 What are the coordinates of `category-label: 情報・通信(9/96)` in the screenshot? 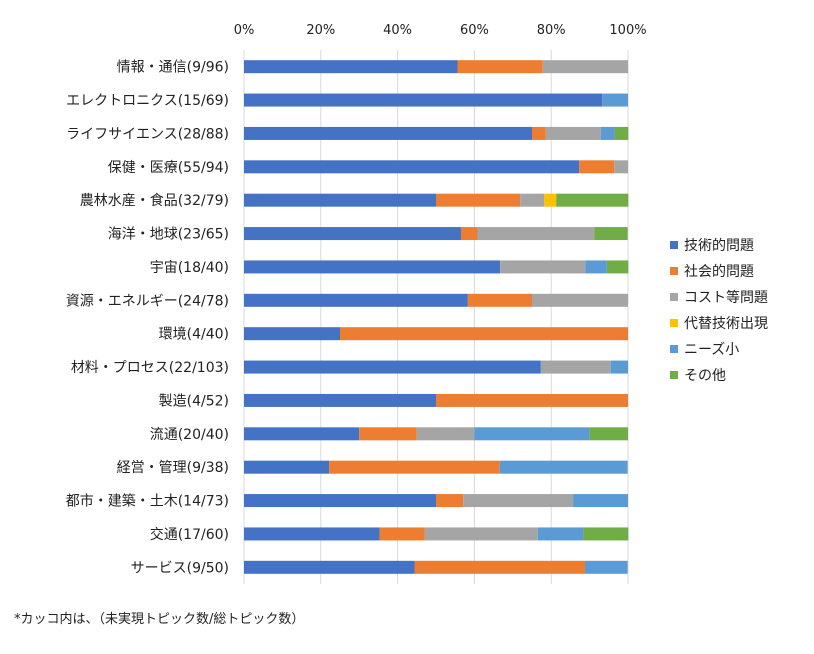 It's located at (173, 68).